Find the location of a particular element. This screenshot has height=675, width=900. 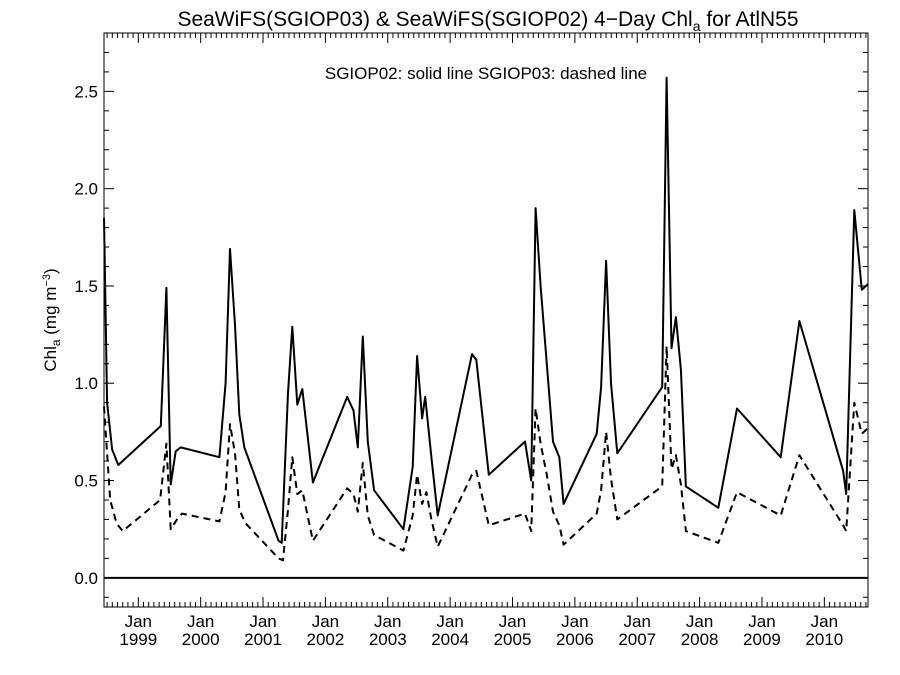

x-tick-year-label: 2009 is located at coordinates (762, 639).